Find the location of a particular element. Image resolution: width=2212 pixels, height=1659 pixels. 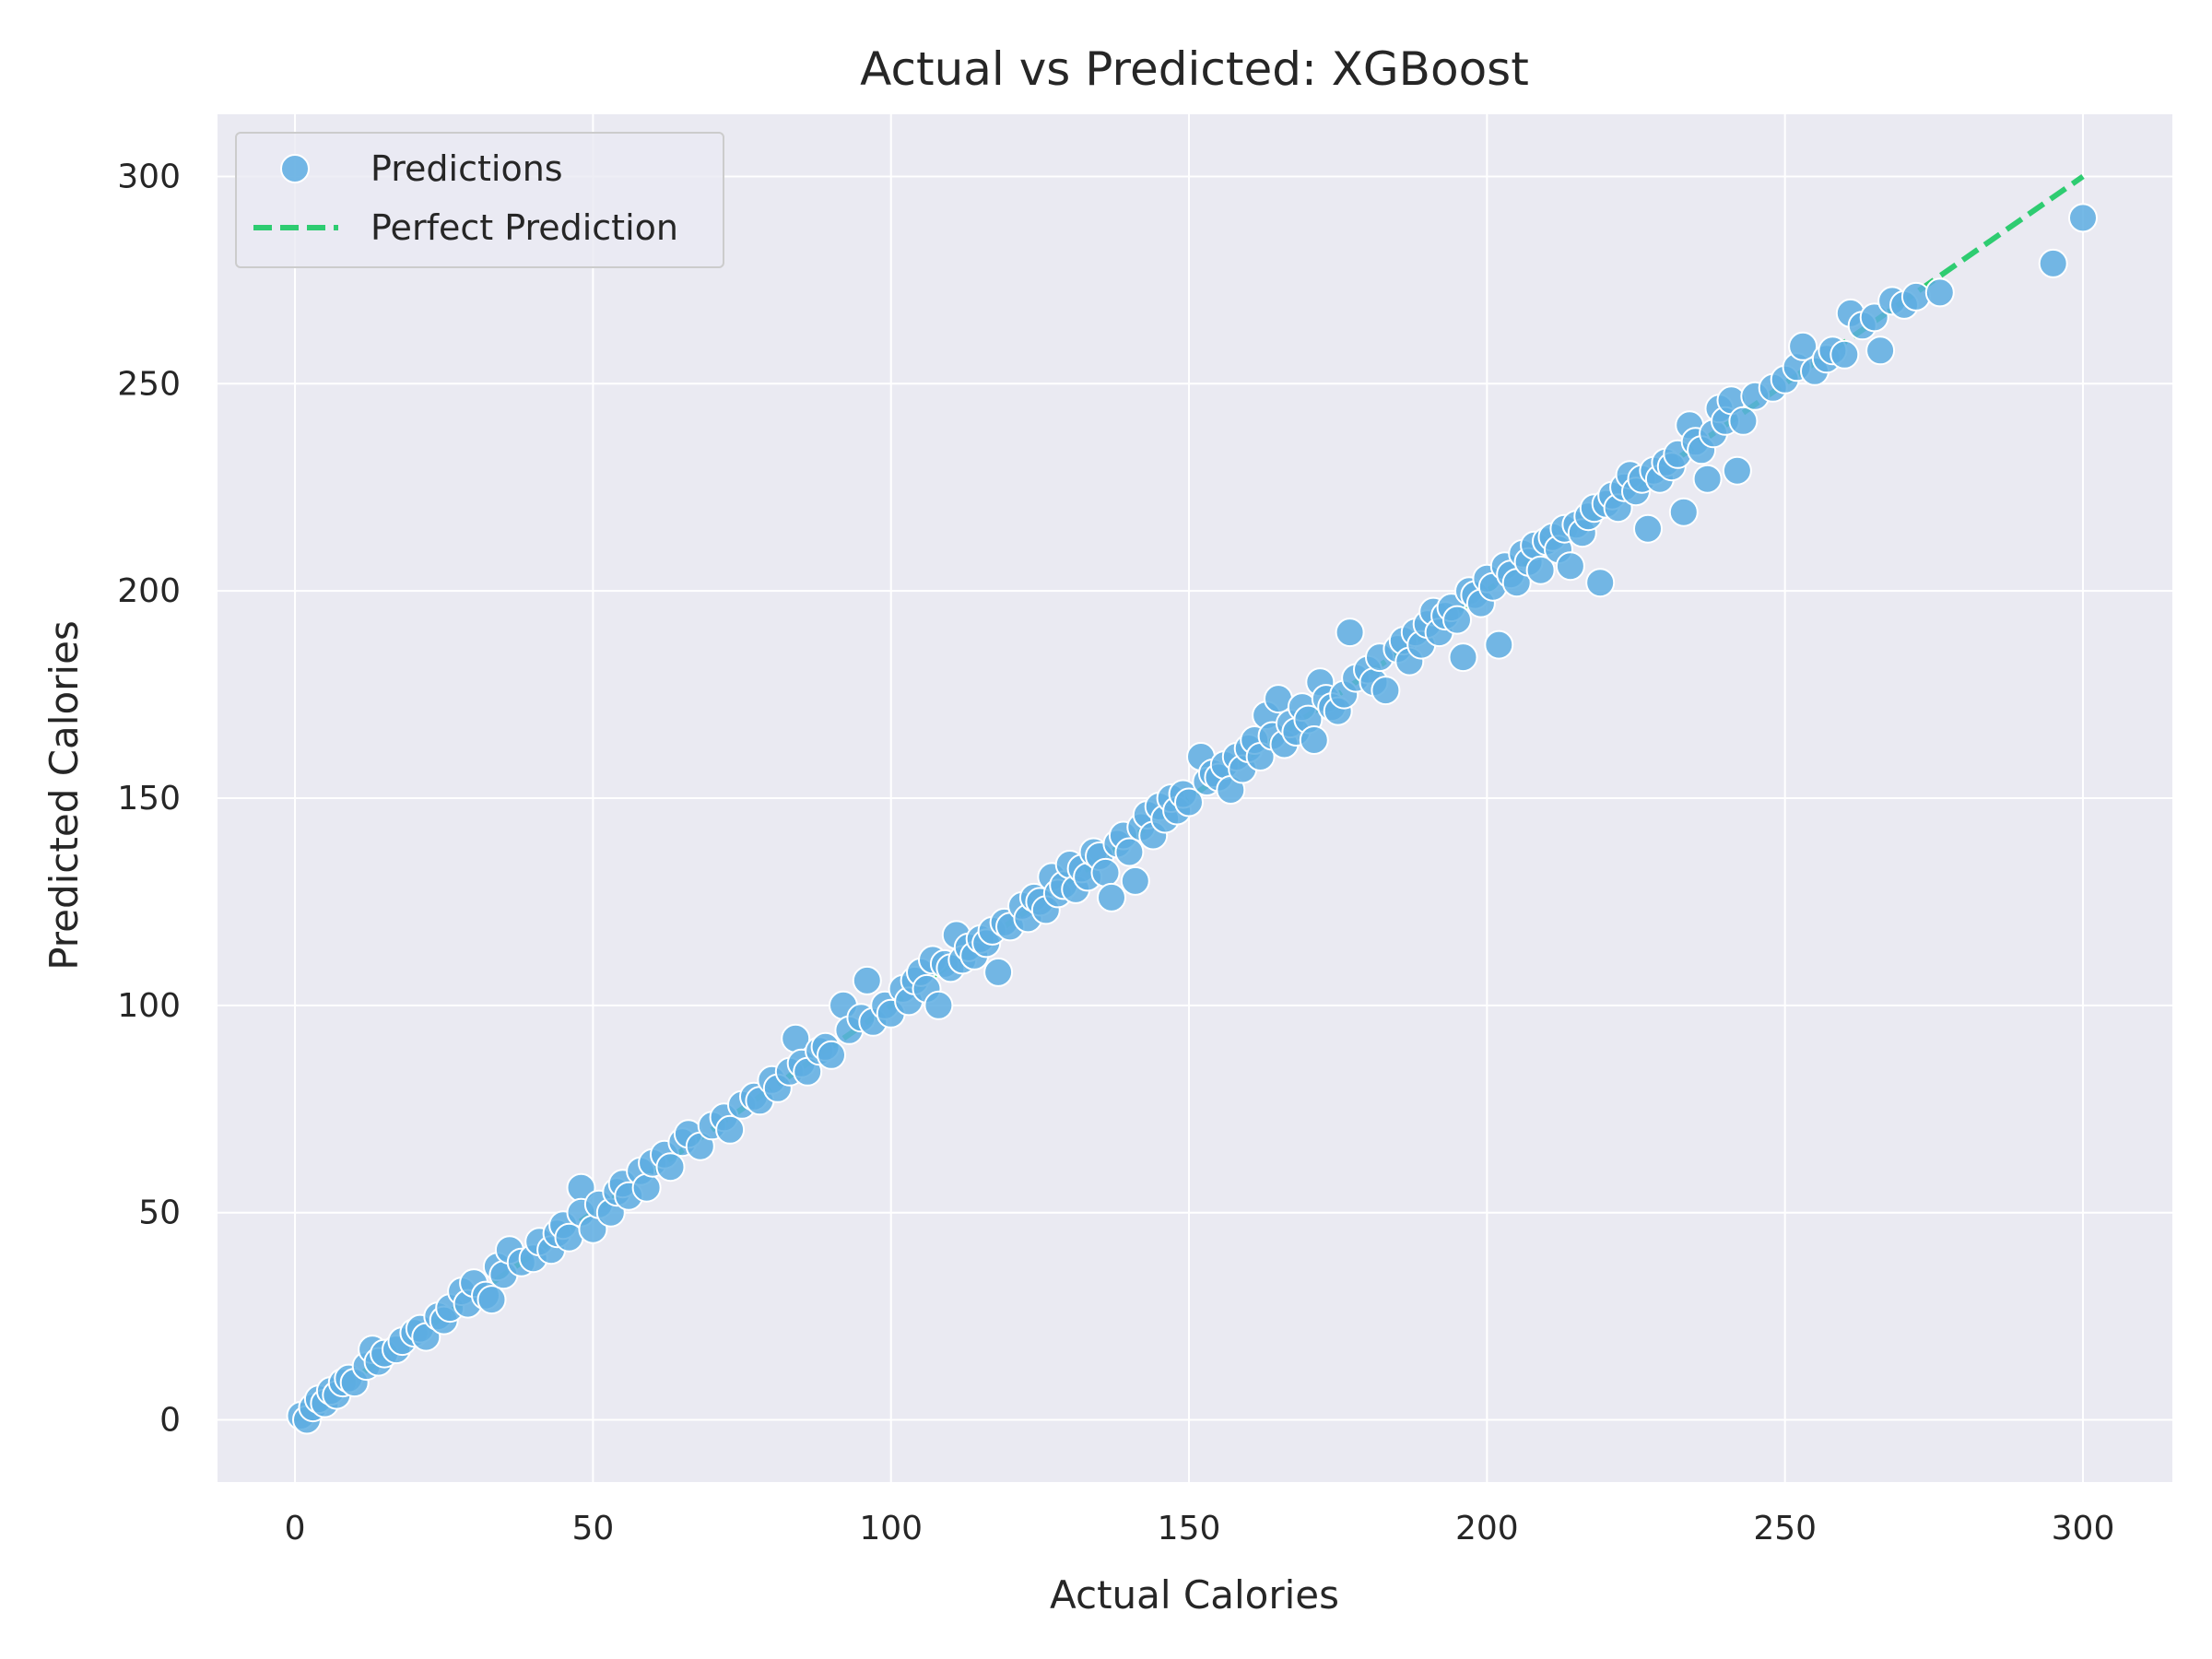

y-tick-label: 300 is located at coordinates (149, 176).